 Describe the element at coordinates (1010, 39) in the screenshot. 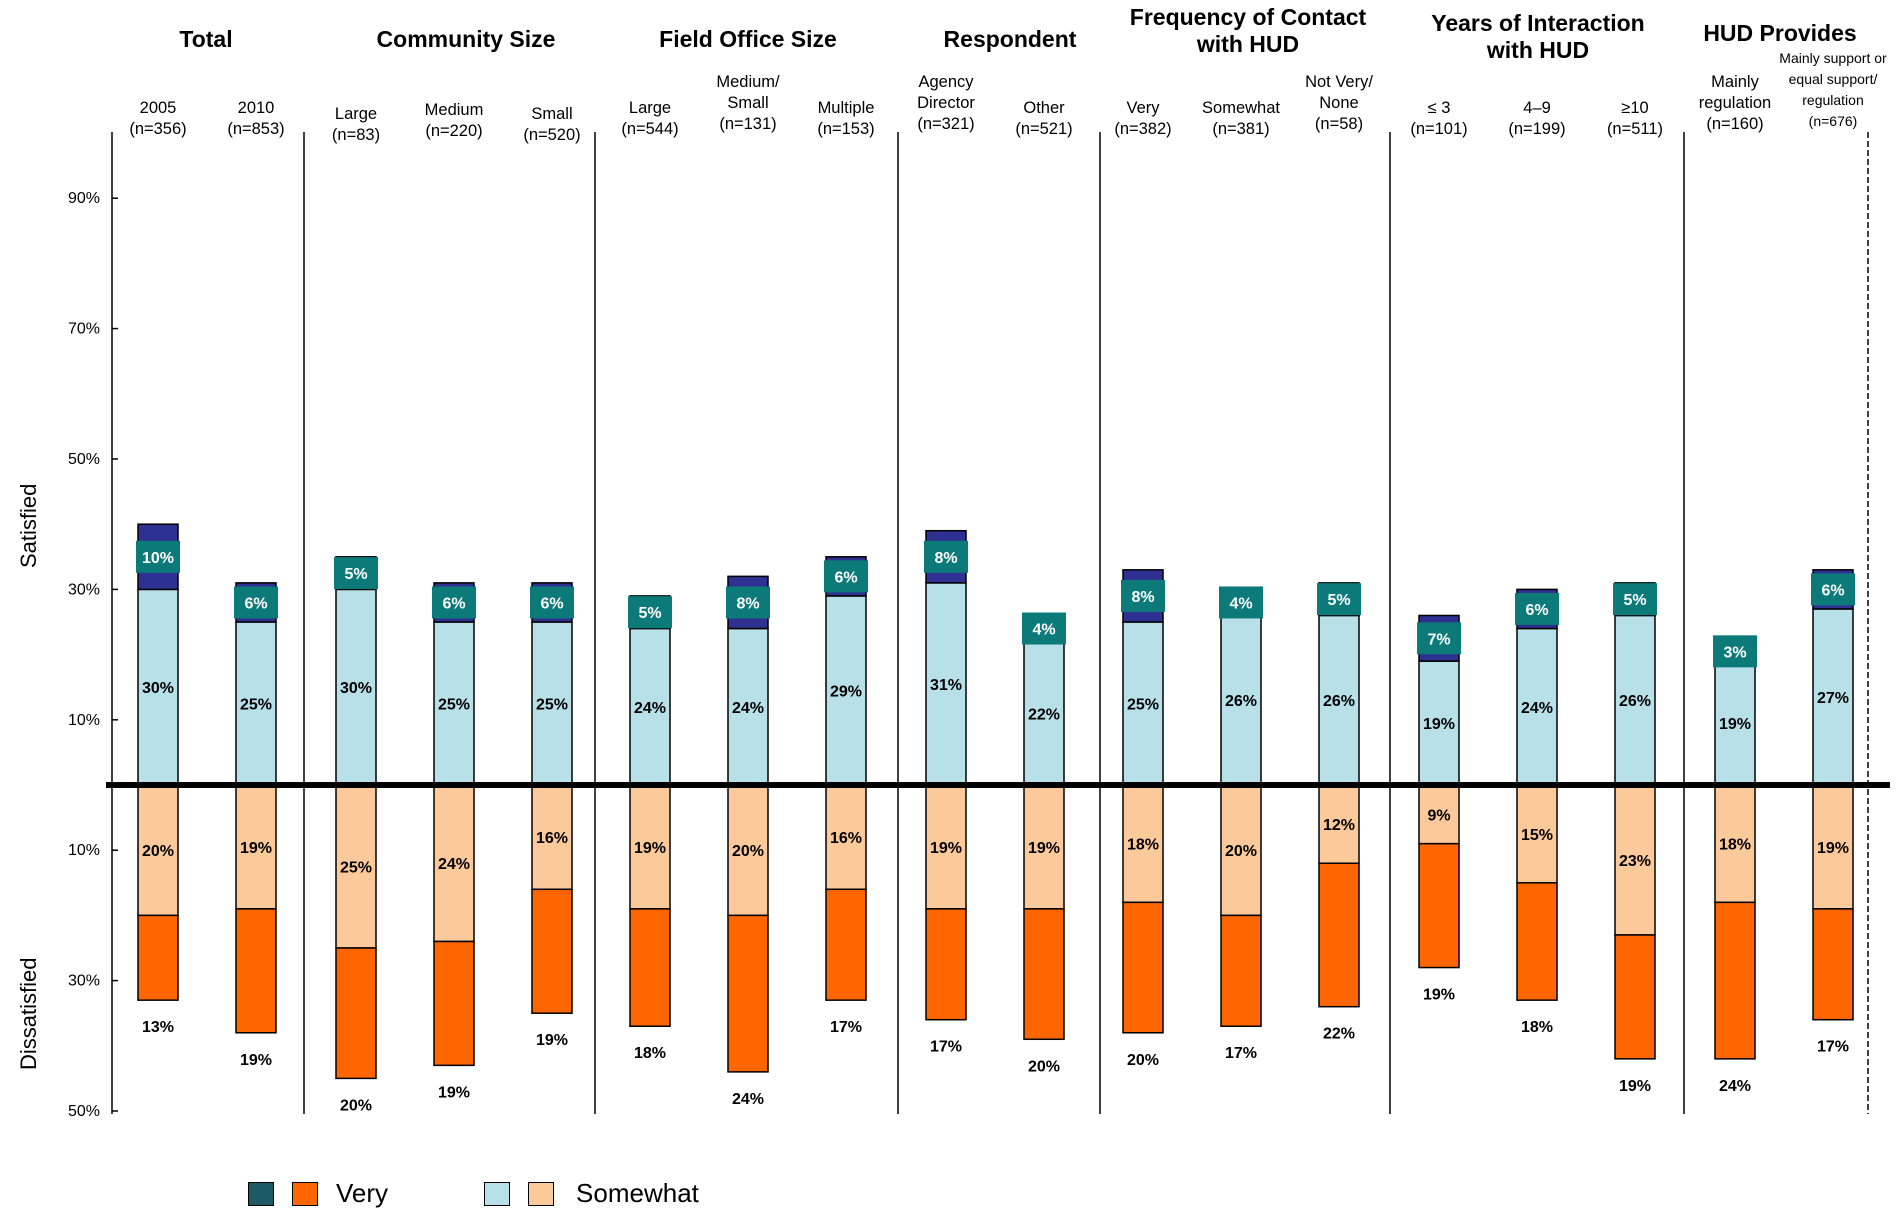

I see `group-title: Respondent` at that location.